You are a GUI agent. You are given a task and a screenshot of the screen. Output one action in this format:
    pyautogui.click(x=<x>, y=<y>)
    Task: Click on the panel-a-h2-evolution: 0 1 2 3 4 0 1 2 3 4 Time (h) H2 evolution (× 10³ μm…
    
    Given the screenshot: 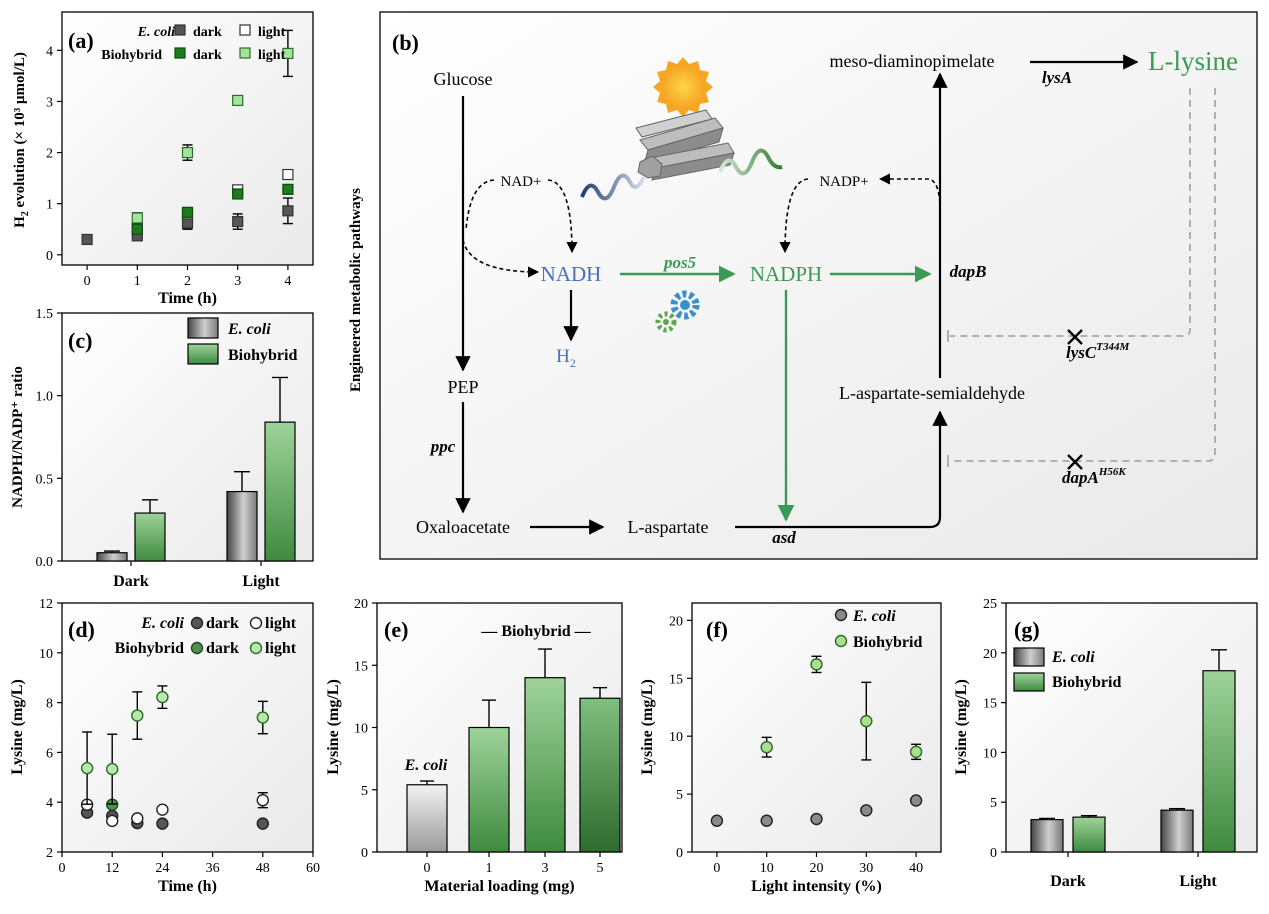 What is the action you would take?
    pyautogui.click(x=163, y=159)
    